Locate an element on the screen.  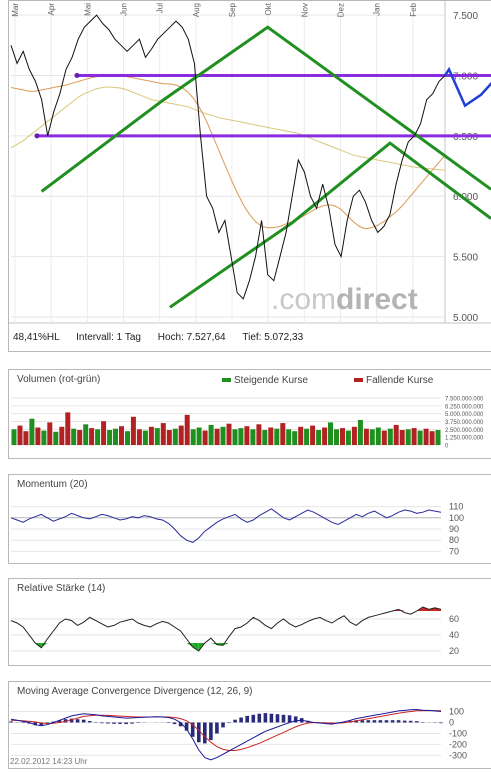
macd-y-tick: 100 is located at coordinates (456, 711).